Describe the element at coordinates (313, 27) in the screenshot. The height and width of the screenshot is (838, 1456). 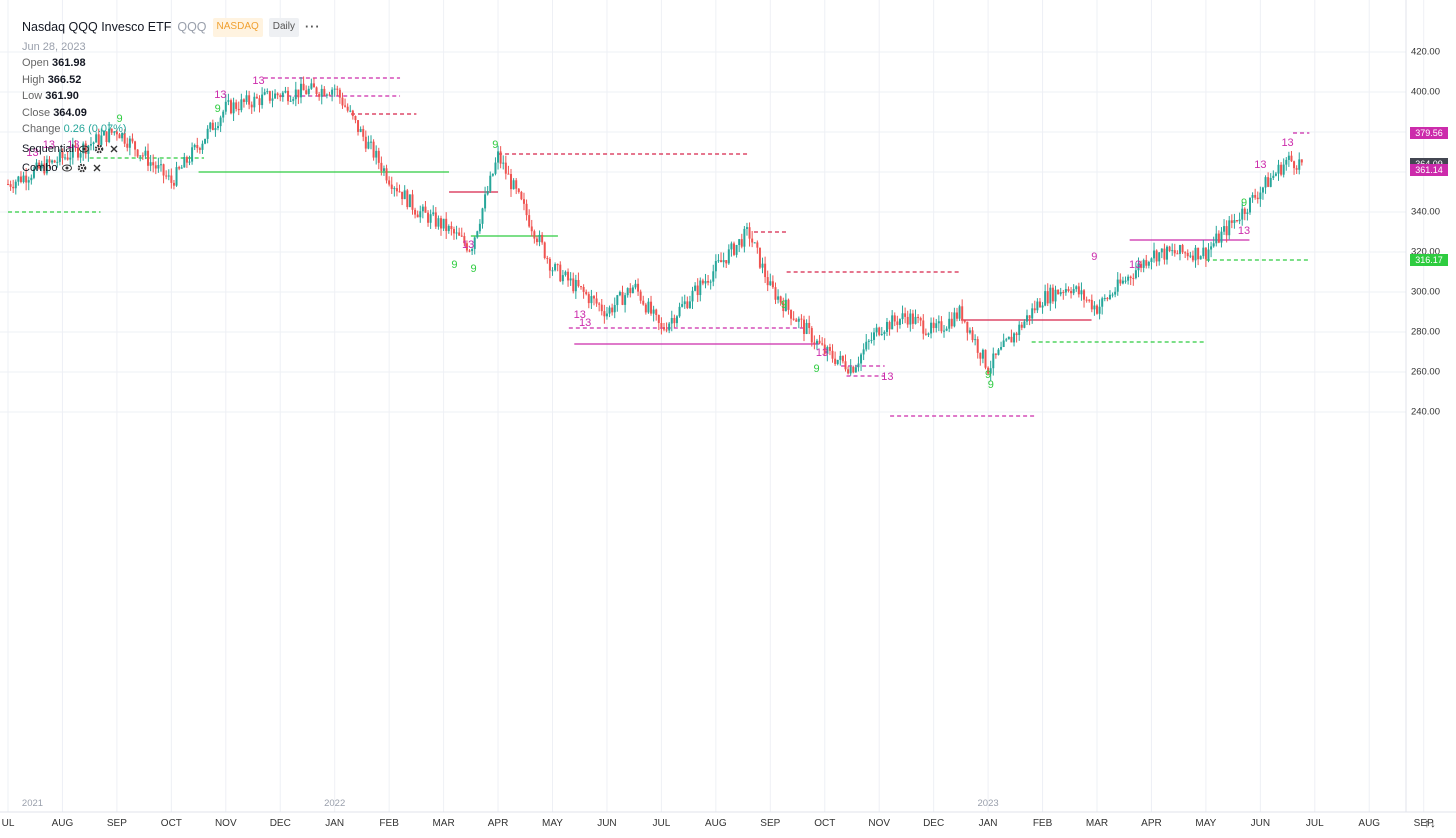
I see `more-horizontal-icon: ···` at that location.